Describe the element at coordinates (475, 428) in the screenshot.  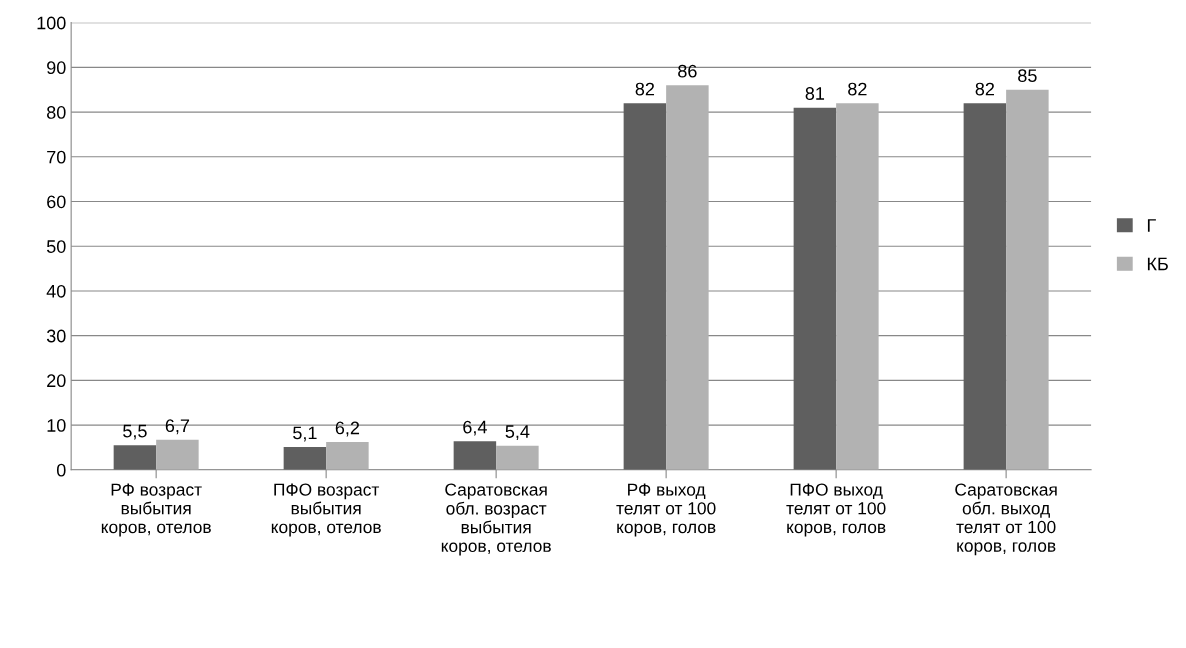
I see `data-label: 6,4` at that location.